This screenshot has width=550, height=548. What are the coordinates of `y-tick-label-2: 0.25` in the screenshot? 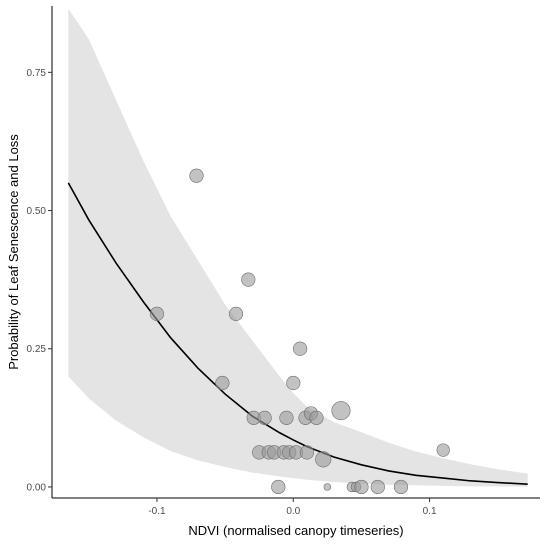 It's located at (37, 349).